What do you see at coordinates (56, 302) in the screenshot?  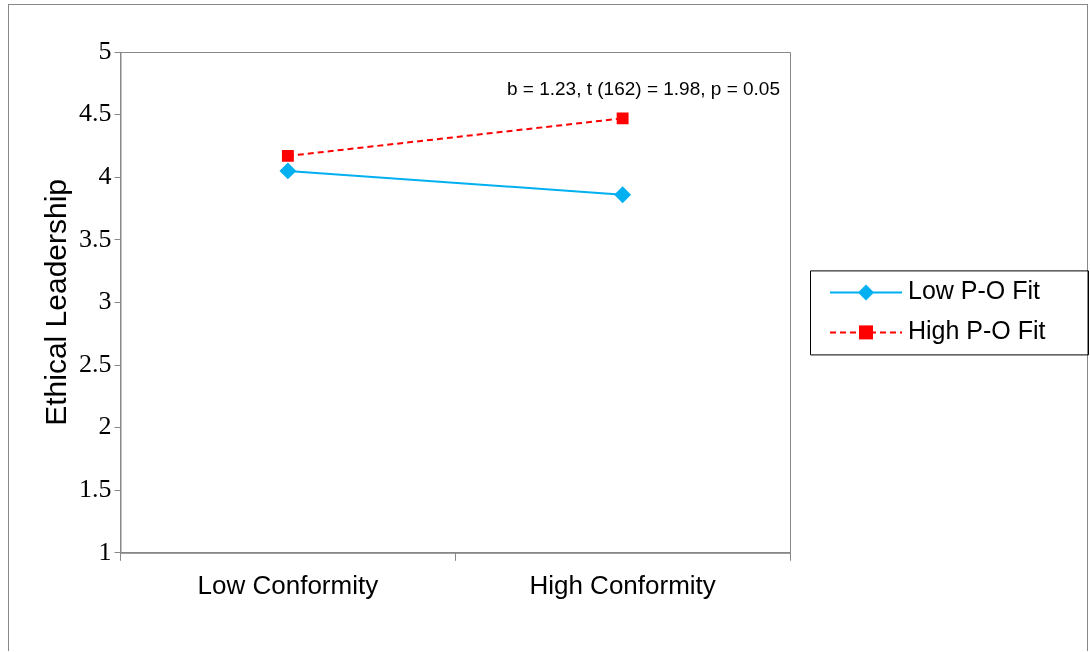 I see `y-axis-title: Ethical Leadership` at bounding box center [56, 302].